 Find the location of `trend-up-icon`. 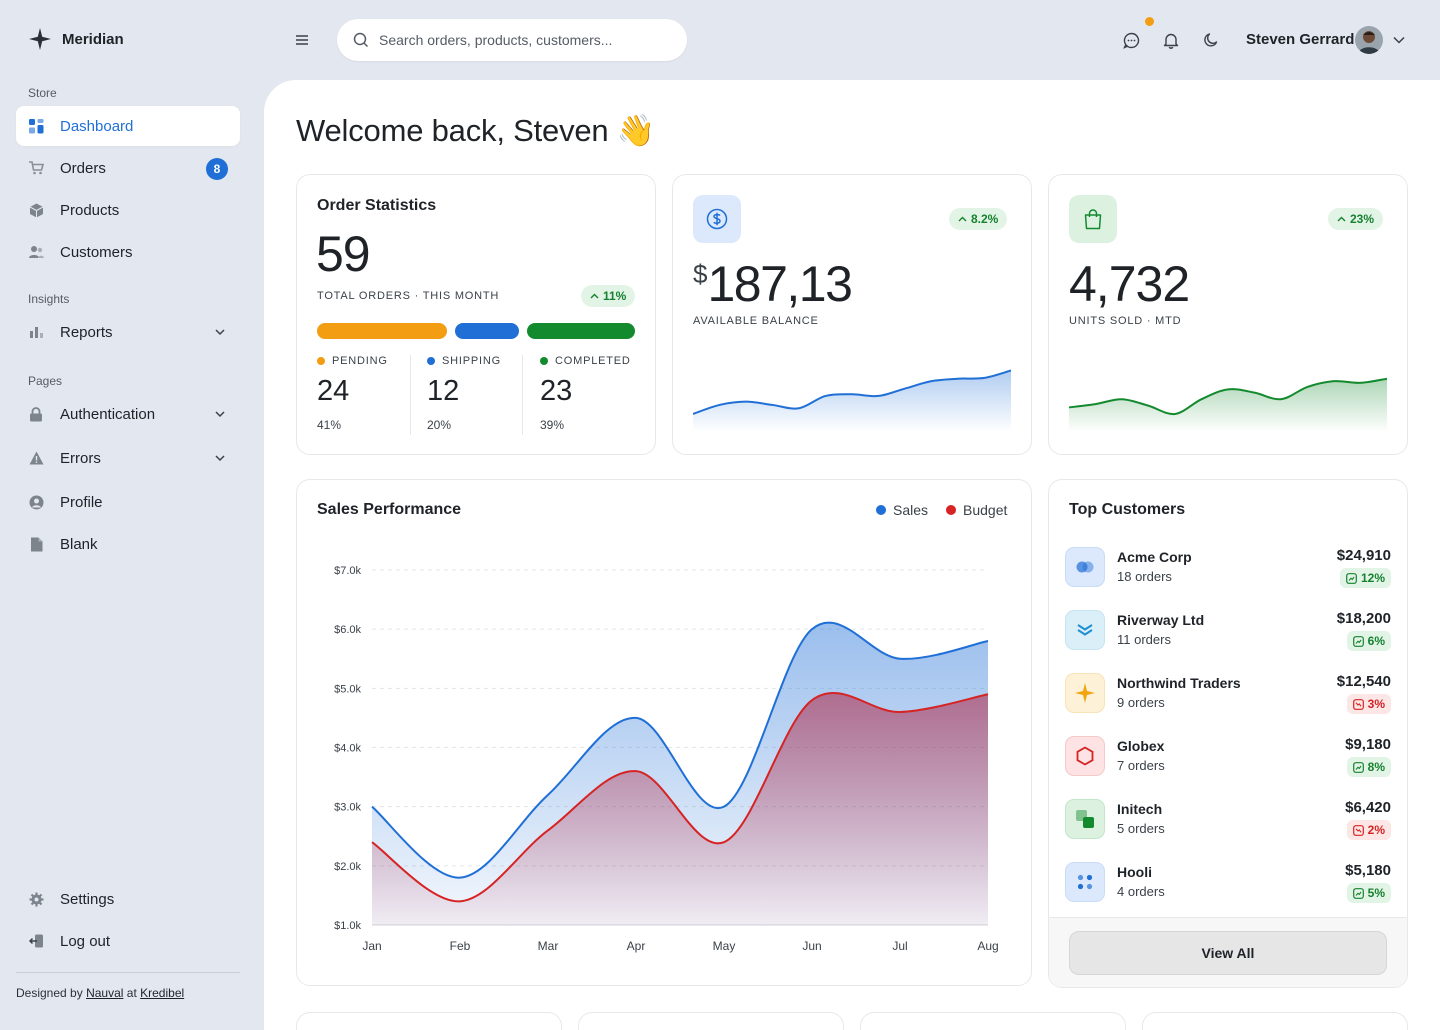

trend-up-icon is located at coordinates (1358, 893).